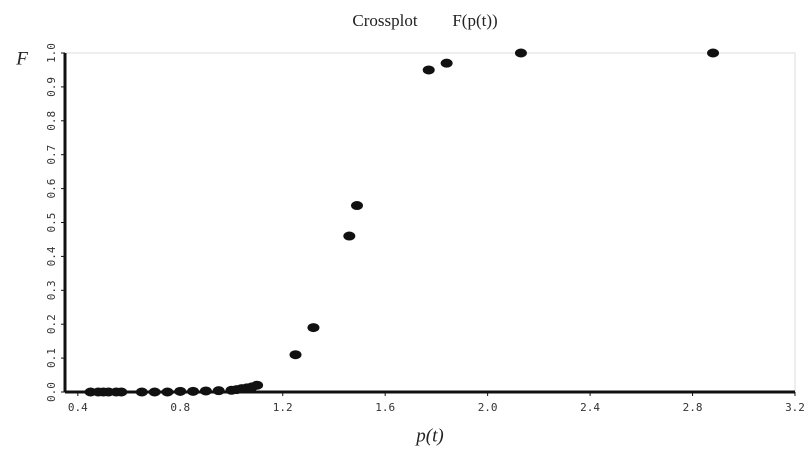  I want to click on x-tick-label: 0.8, so click(180, 407).